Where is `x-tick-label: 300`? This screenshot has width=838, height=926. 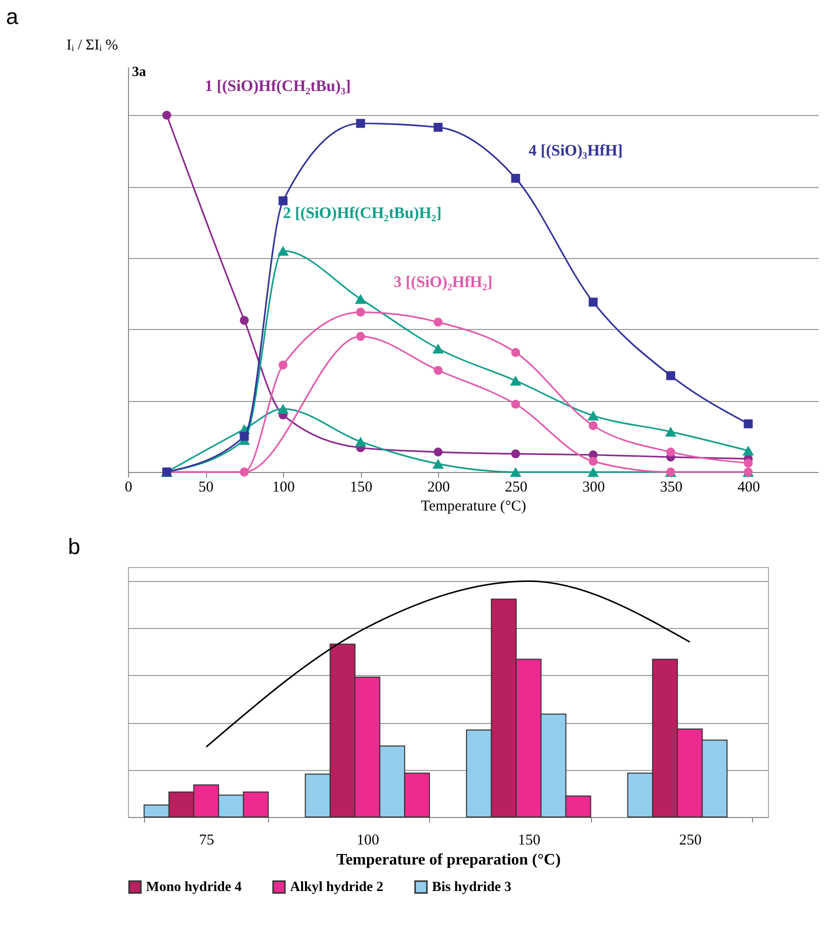
x-tick-label: 300 is located at coordinates (593, 488).